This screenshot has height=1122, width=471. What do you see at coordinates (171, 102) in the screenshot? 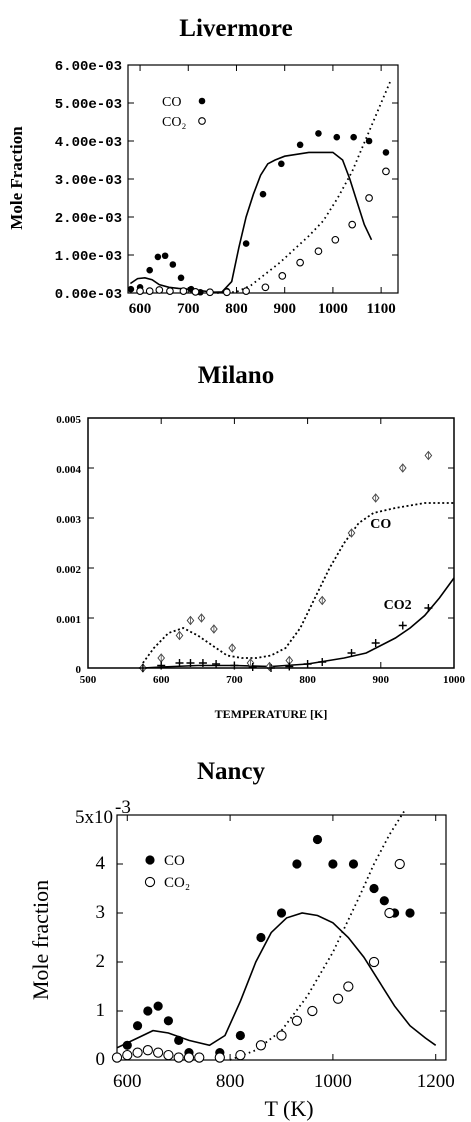
I see `legend-label: CO` at bounding box center [171, 102].